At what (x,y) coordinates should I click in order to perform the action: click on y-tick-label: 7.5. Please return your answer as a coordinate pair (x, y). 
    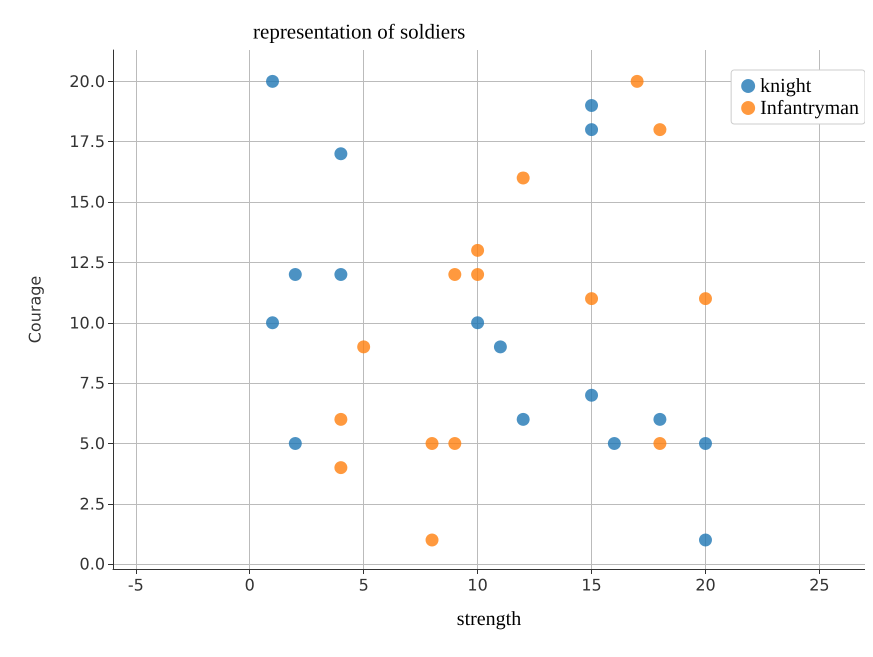
    Looking at the image, I should click on (92, 383).